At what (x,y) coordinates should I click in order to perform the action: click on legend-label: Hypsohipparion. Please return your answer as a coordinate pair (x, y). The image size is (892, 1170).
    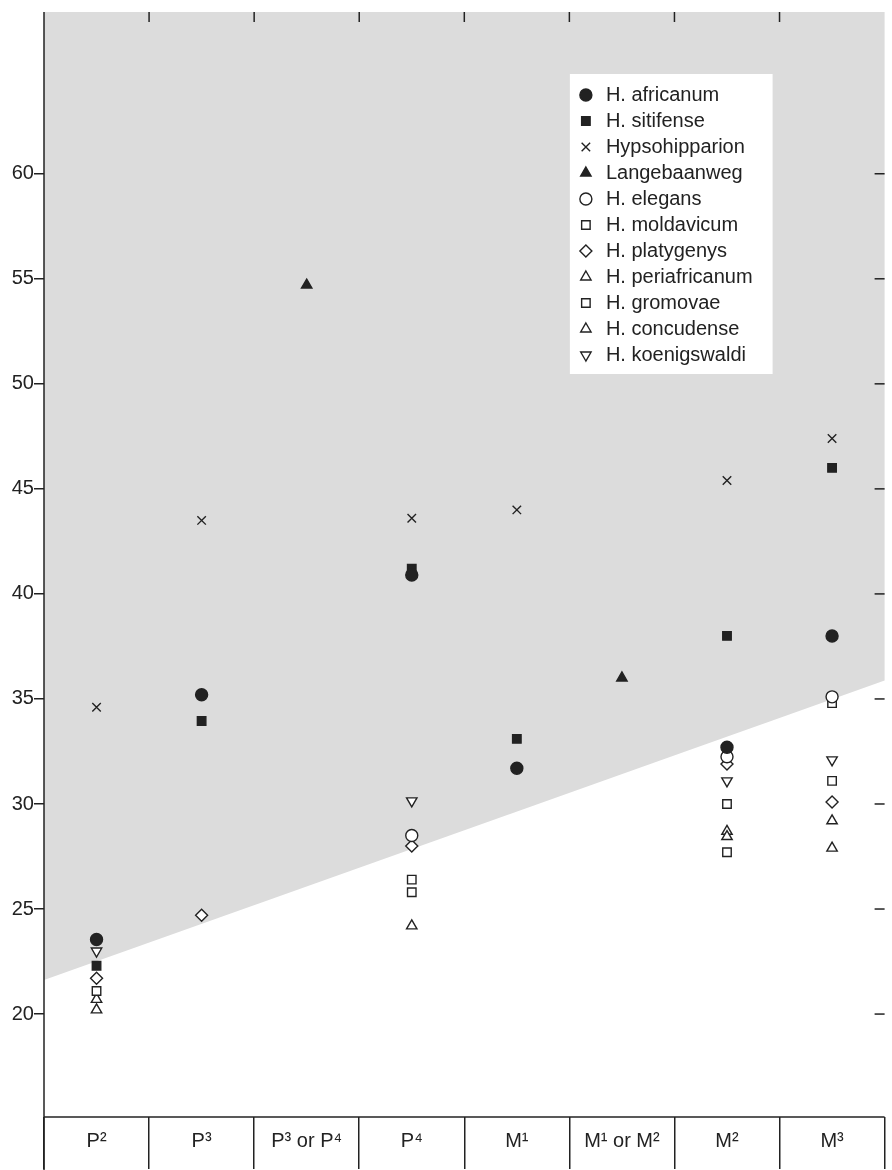
    Looking at the image, I should click on (675, 145).